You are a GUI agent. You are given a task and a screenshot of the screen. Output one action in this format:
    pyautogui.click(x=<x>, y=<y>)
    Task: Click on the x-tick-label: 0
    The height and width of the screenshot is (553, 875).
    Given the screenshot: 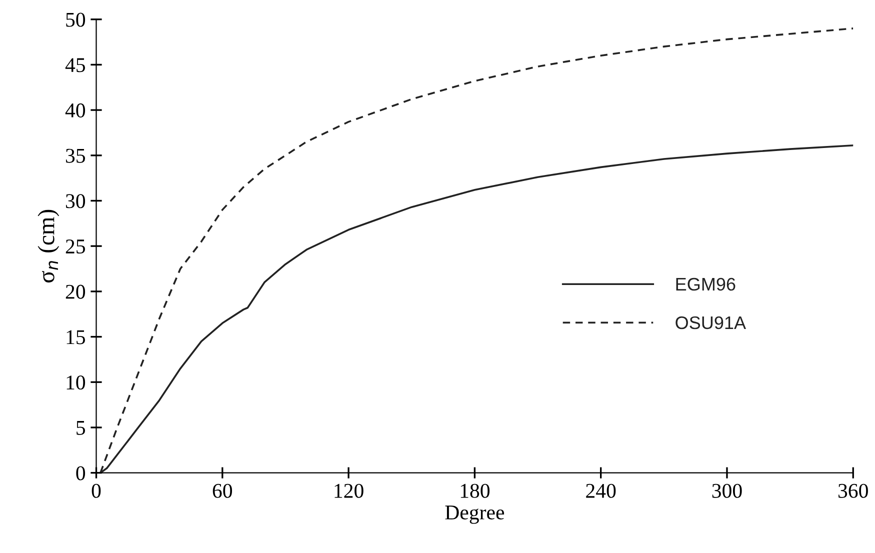 What is the action you would take?
    pyautogui.click(x=96, y=491)
    